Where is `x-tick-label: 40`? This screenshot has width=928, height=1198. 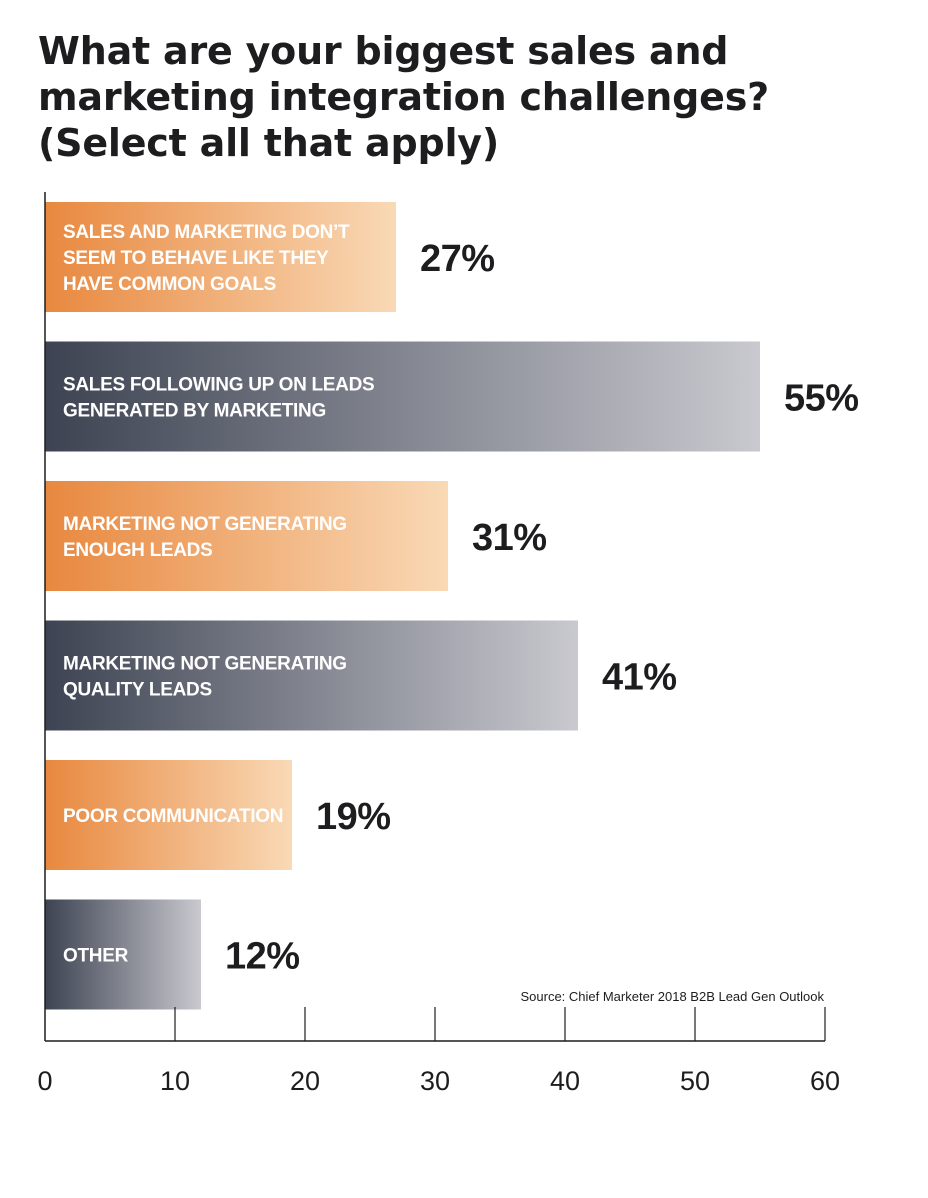 x-tick-label: 40 is located at coordinates (565, 1081).